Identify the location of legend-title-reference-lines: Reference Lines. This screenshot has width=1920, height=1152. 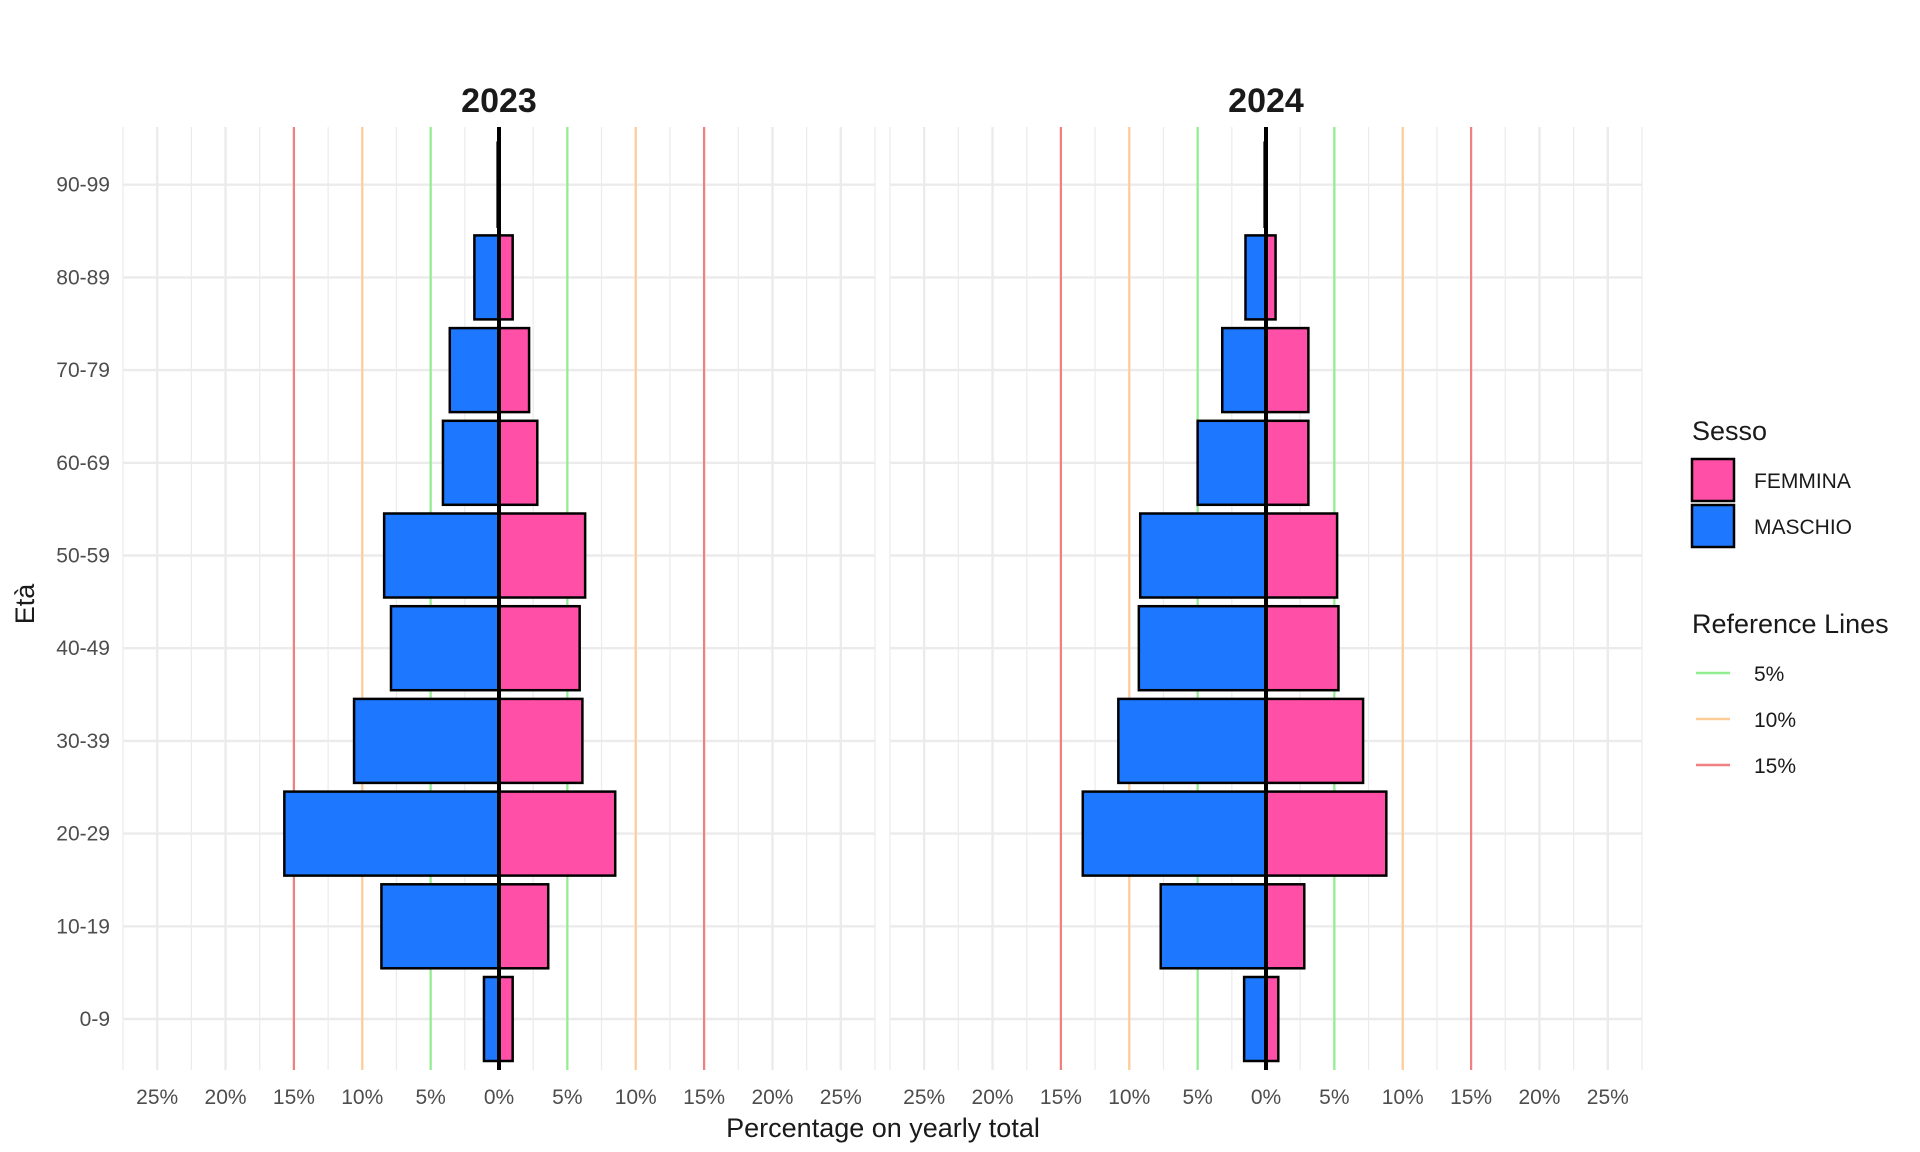
(1790, 624).